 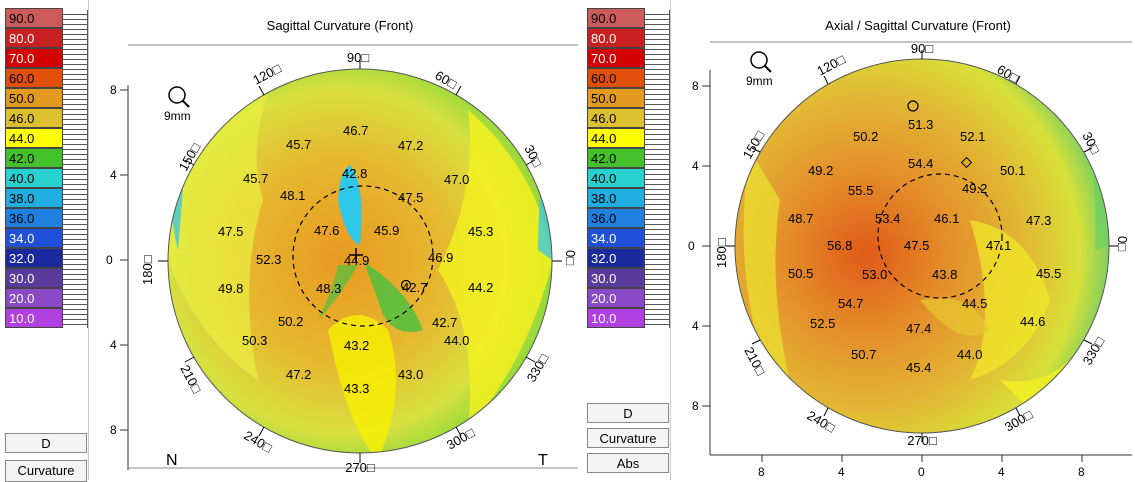 I want to click on map-value: 43.8, so click(x=944, y=274).